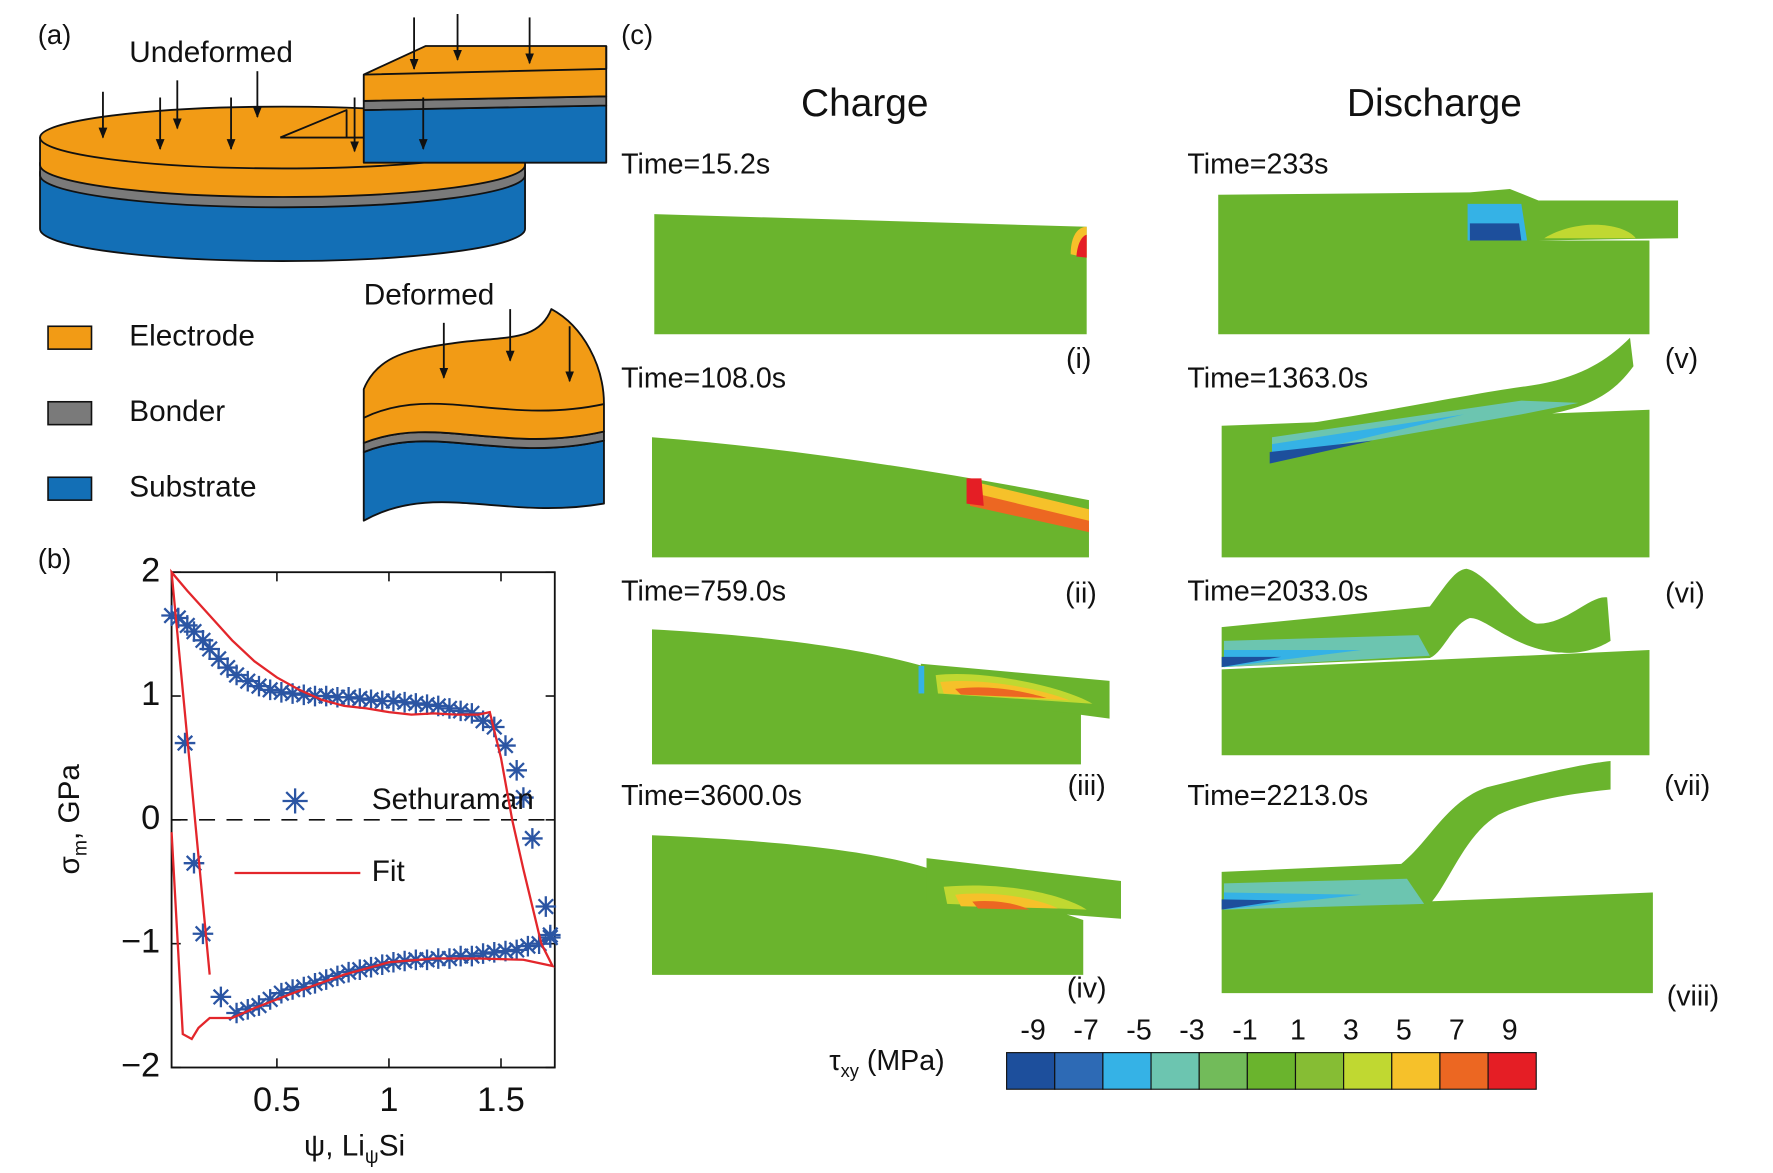 The width and height of the screenshot is (1773, 1173). What do you see at coordinates (1138, 1031) in the screenshot?
I see `colorbar-tick-label: -5` at bounding box center [1138, 1031].